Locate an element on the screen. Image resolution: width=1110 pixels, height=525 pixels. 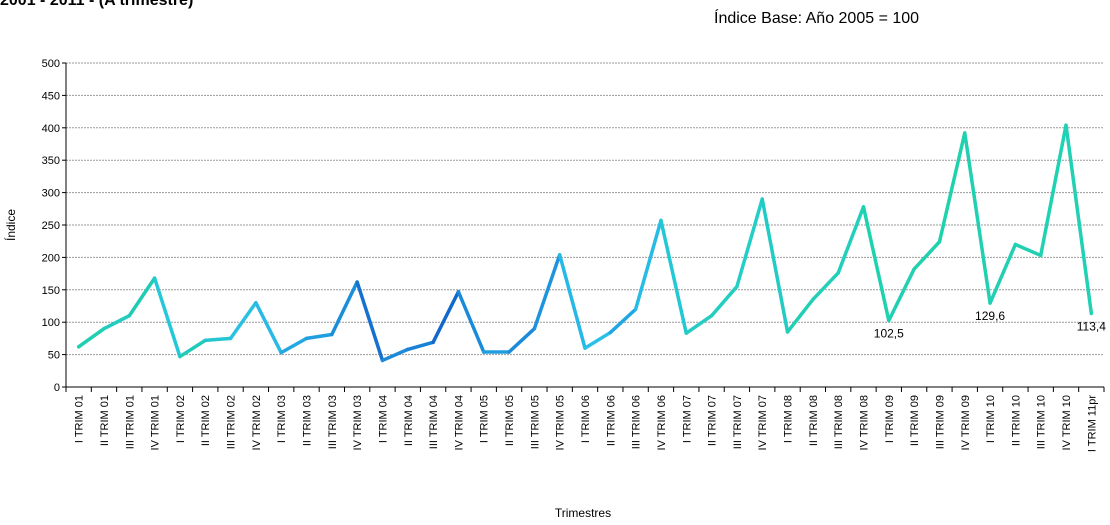
x-tick-label: IV TRIM 01 is located at coordinates (156, 422).